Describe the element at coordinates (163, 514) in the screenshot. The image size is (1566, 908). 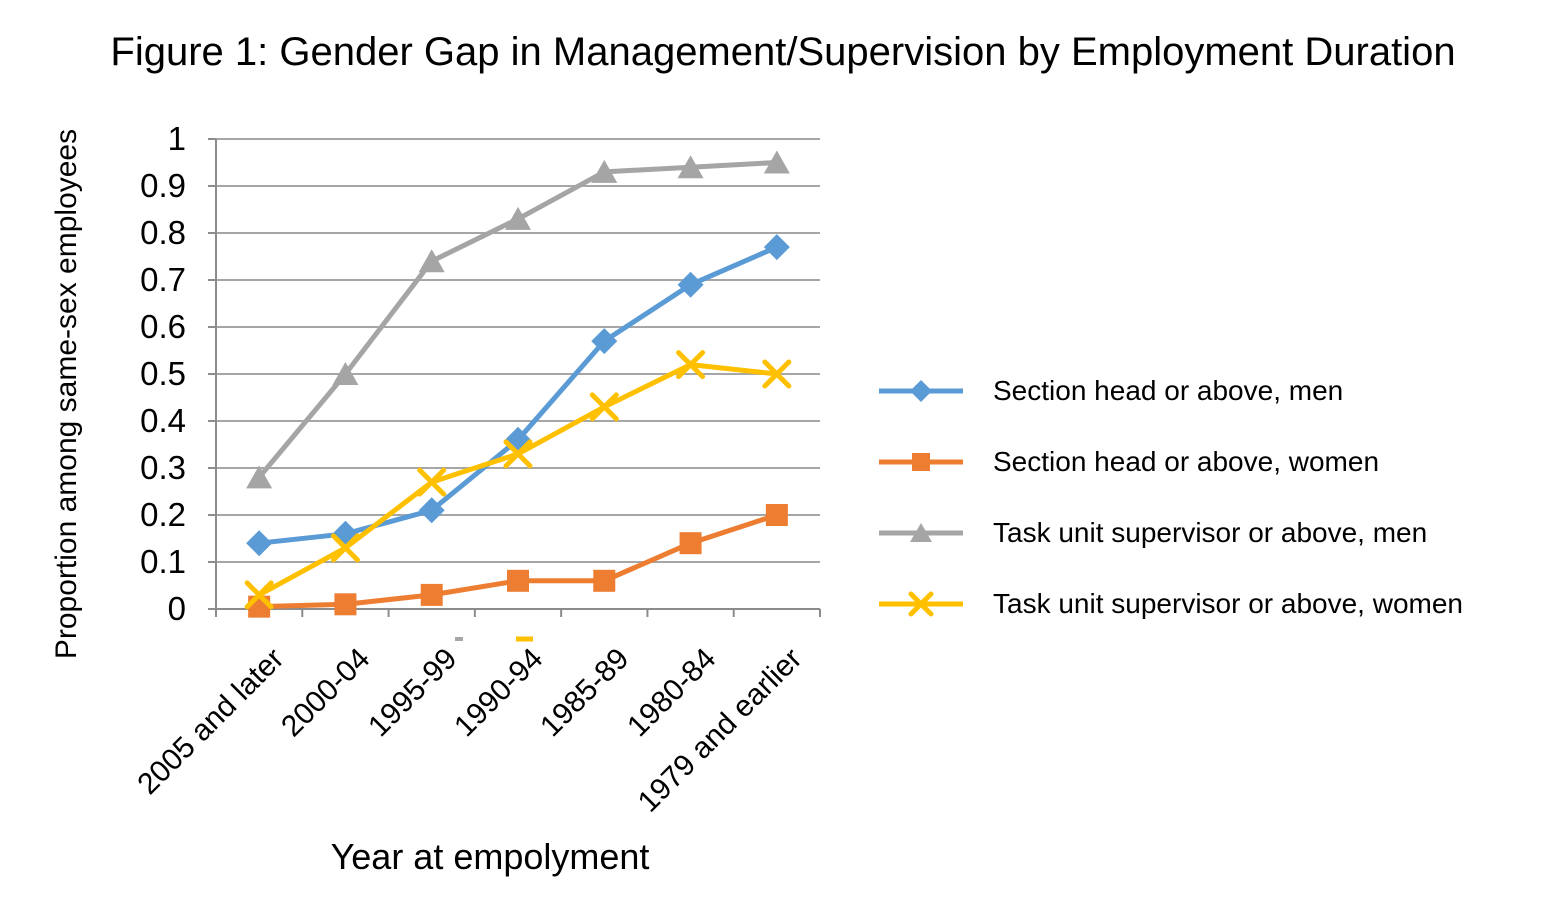
I see `y-tick-label: 0.2` at that location.